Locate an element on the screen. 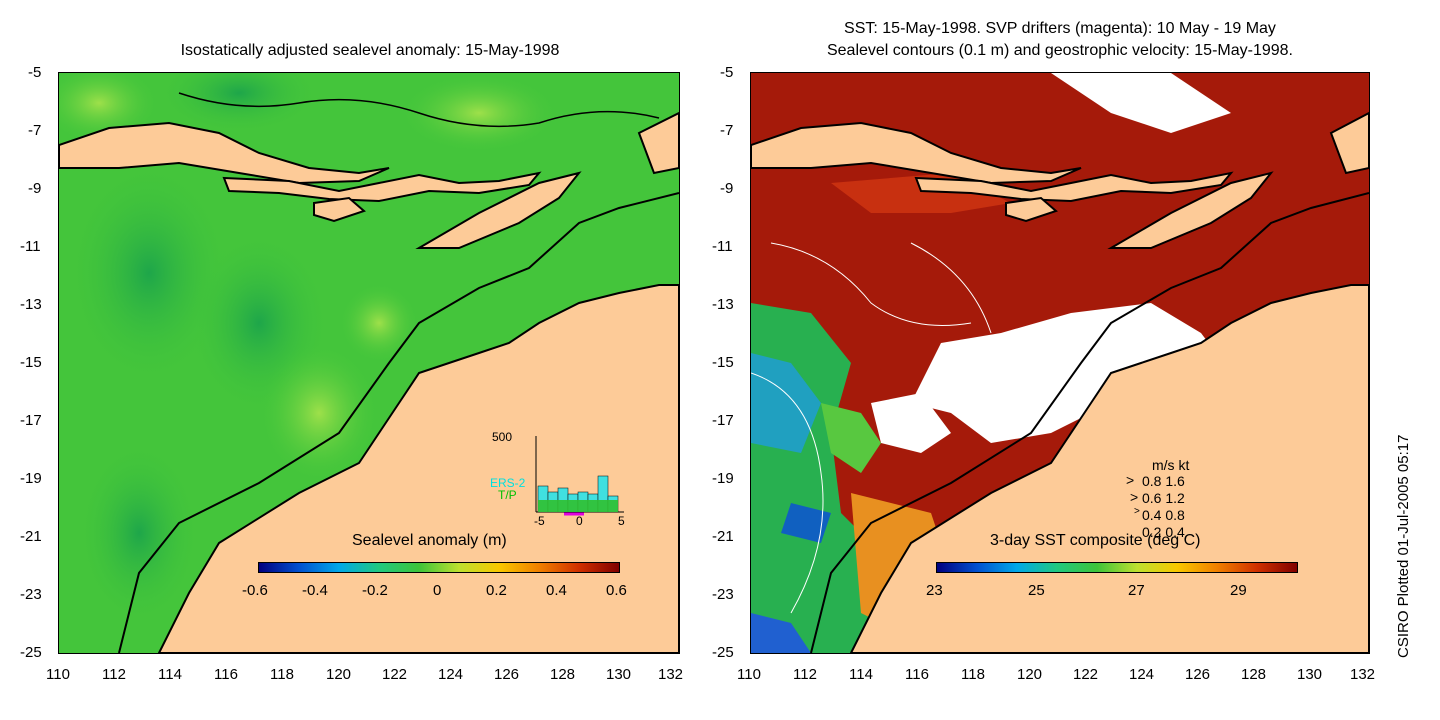 This screenshot has height=720, width=1440. sealevel-colorbar is located at coordinates (439, 567).